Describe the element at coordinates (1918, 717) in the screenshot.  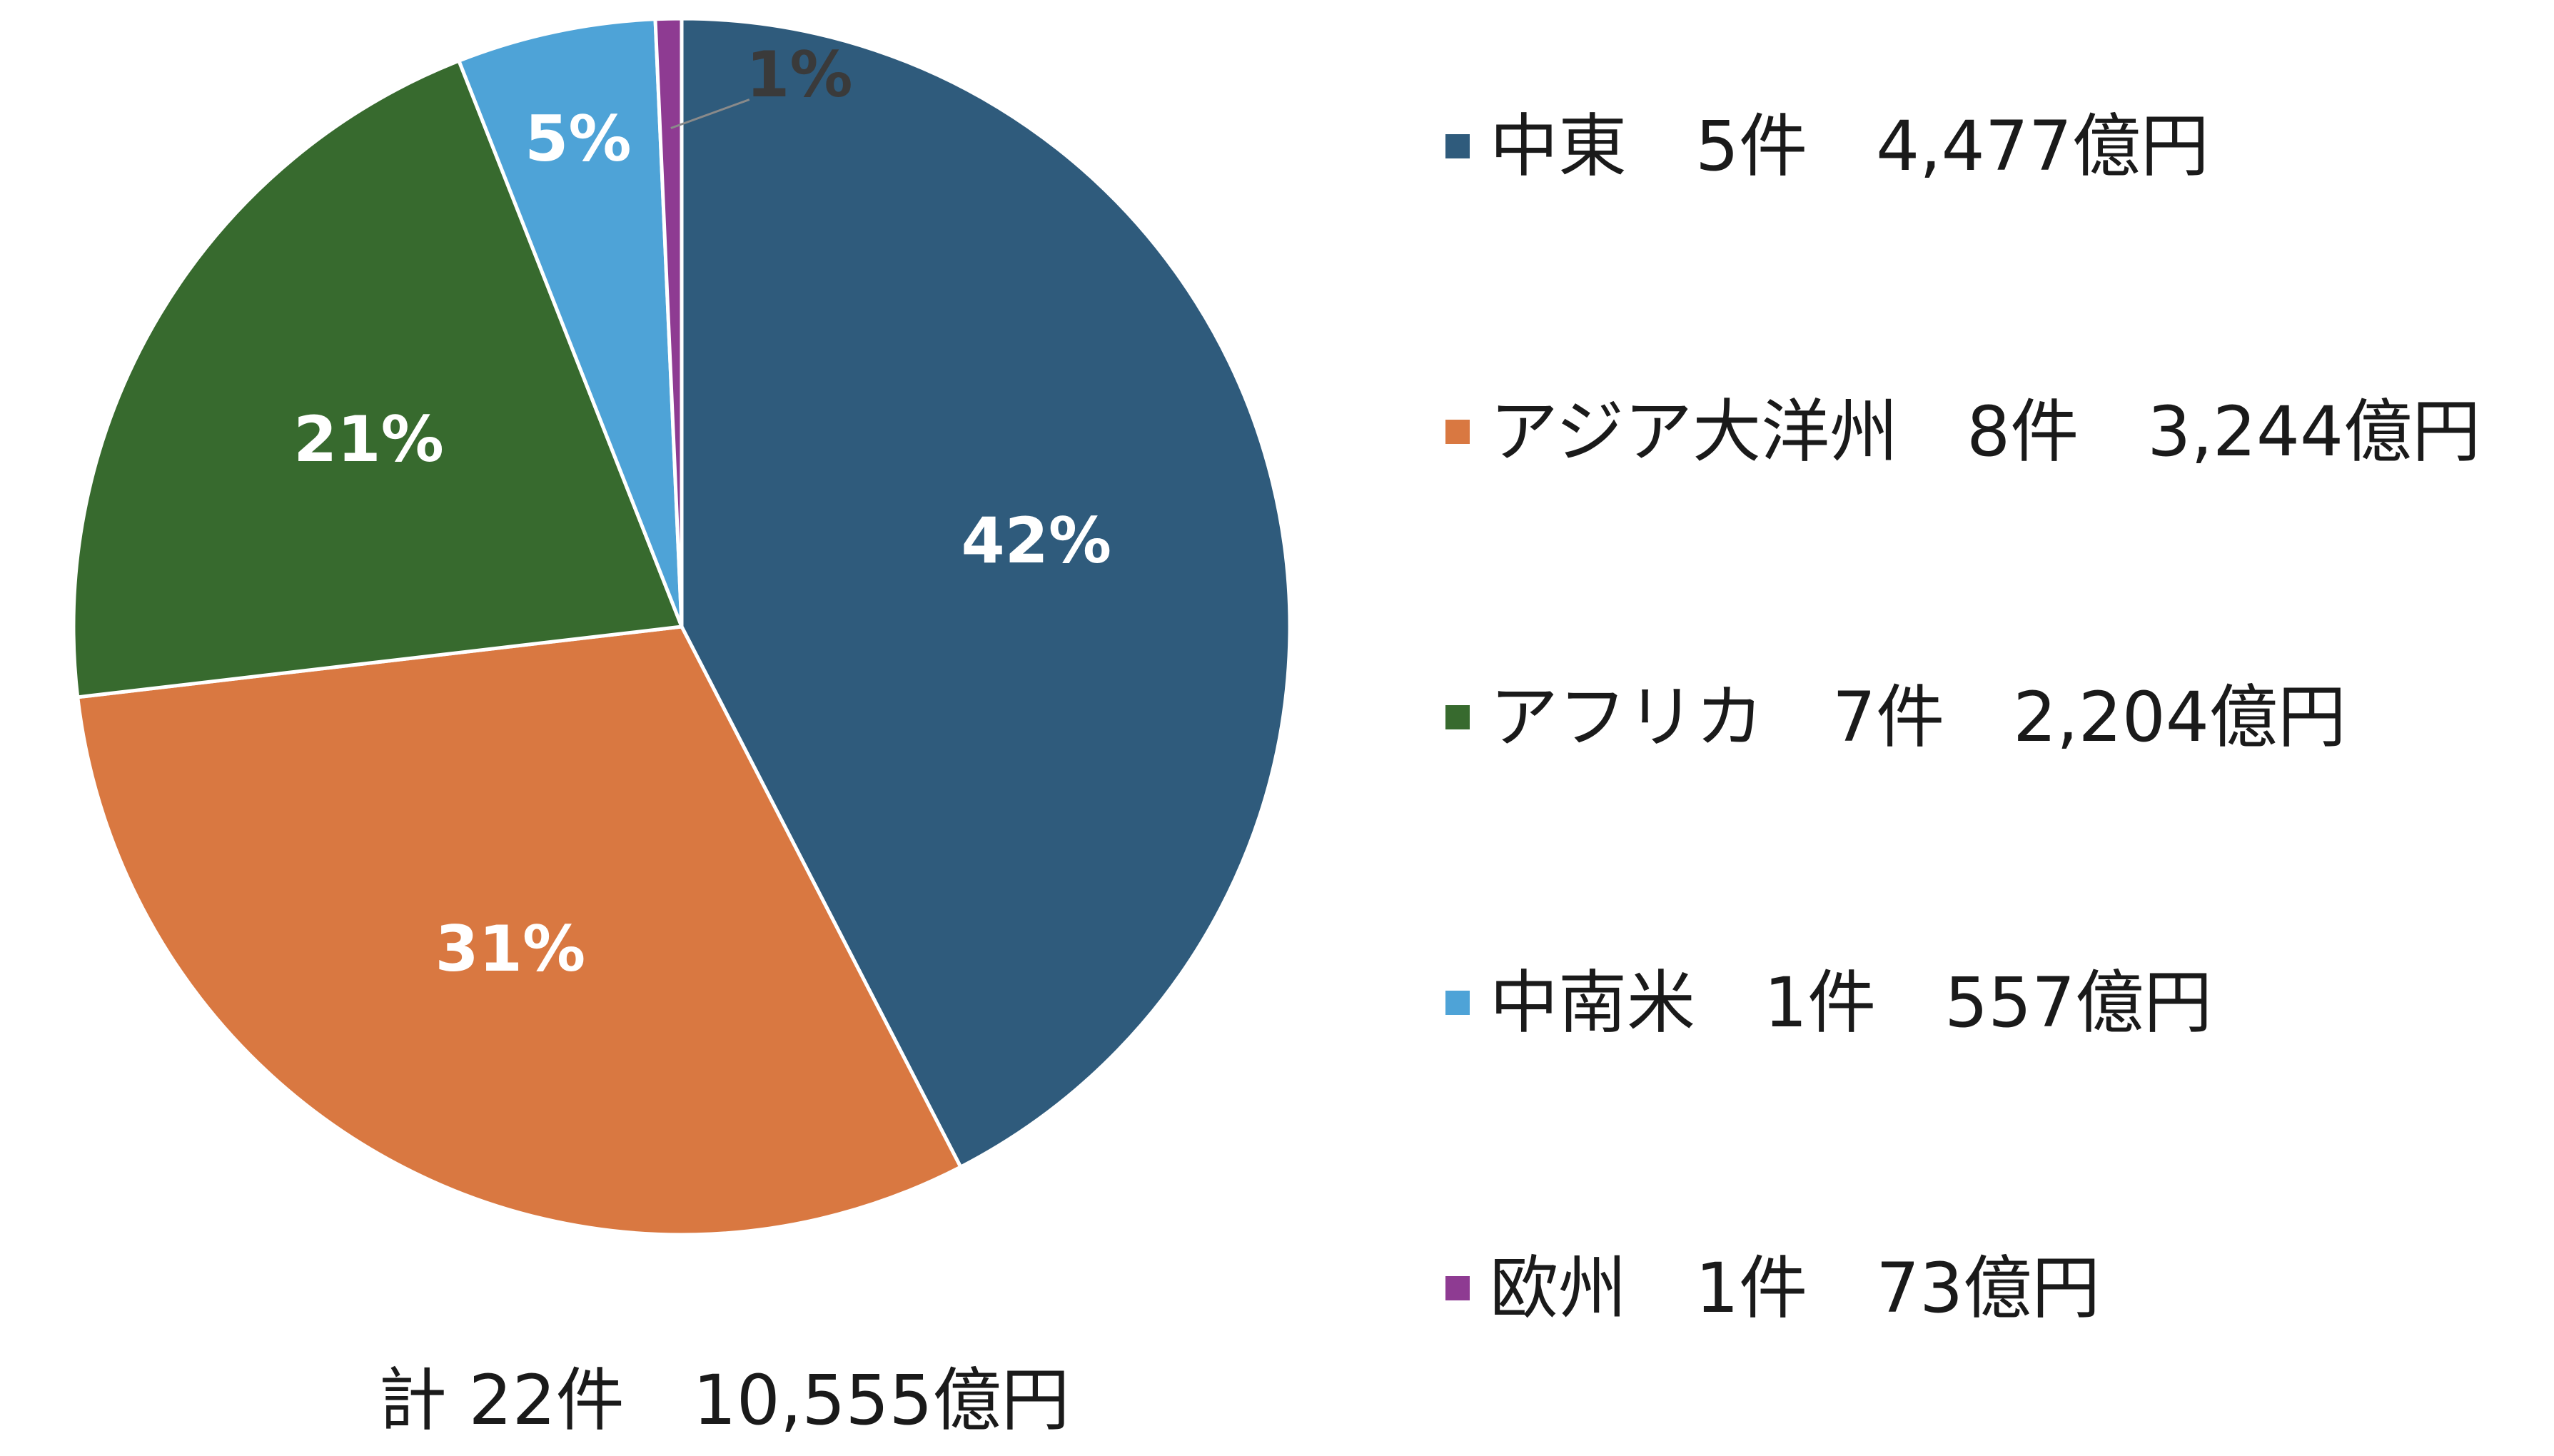
I see `legend-label-2: アフリカ 7件 2,204億円` at that location.